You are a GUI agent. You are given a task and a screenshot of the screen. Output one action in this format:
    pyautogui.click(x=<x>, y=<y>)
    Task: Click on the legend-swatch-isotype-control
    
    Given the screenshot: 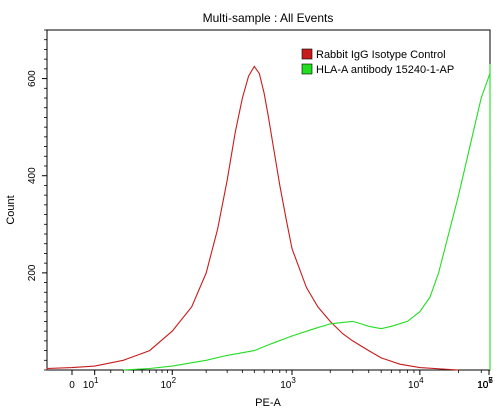 What is the action you would take?
    pyautogui.click(x=307, y=54)
    